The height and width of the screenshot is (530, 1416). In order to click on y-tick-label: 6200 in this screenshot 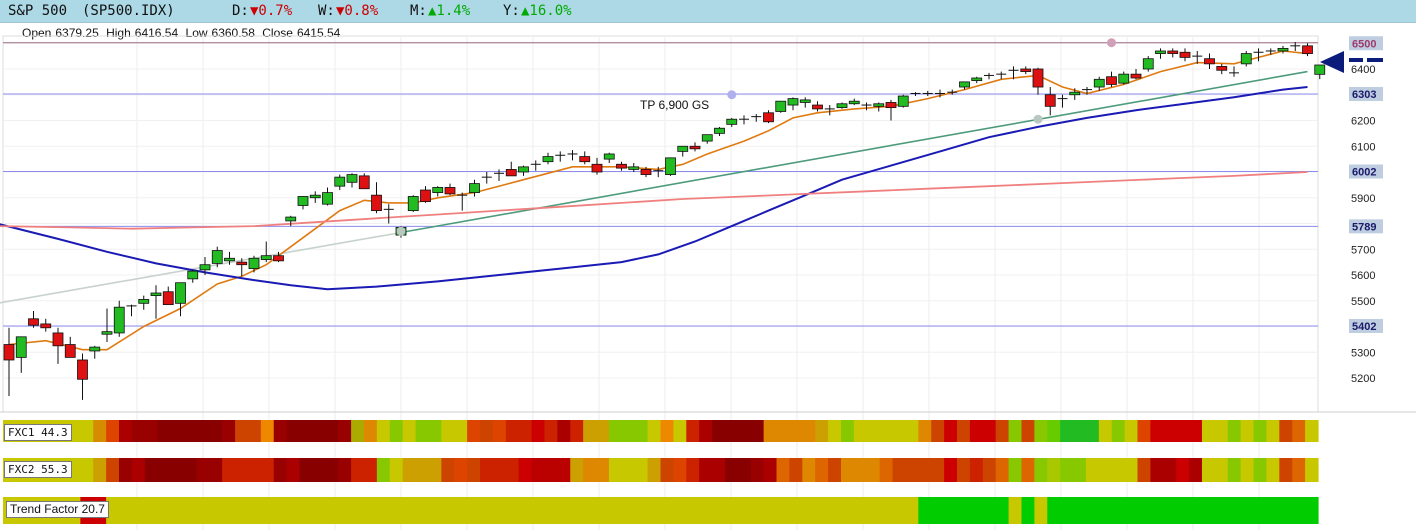, I will do `click(1363, 122)`.